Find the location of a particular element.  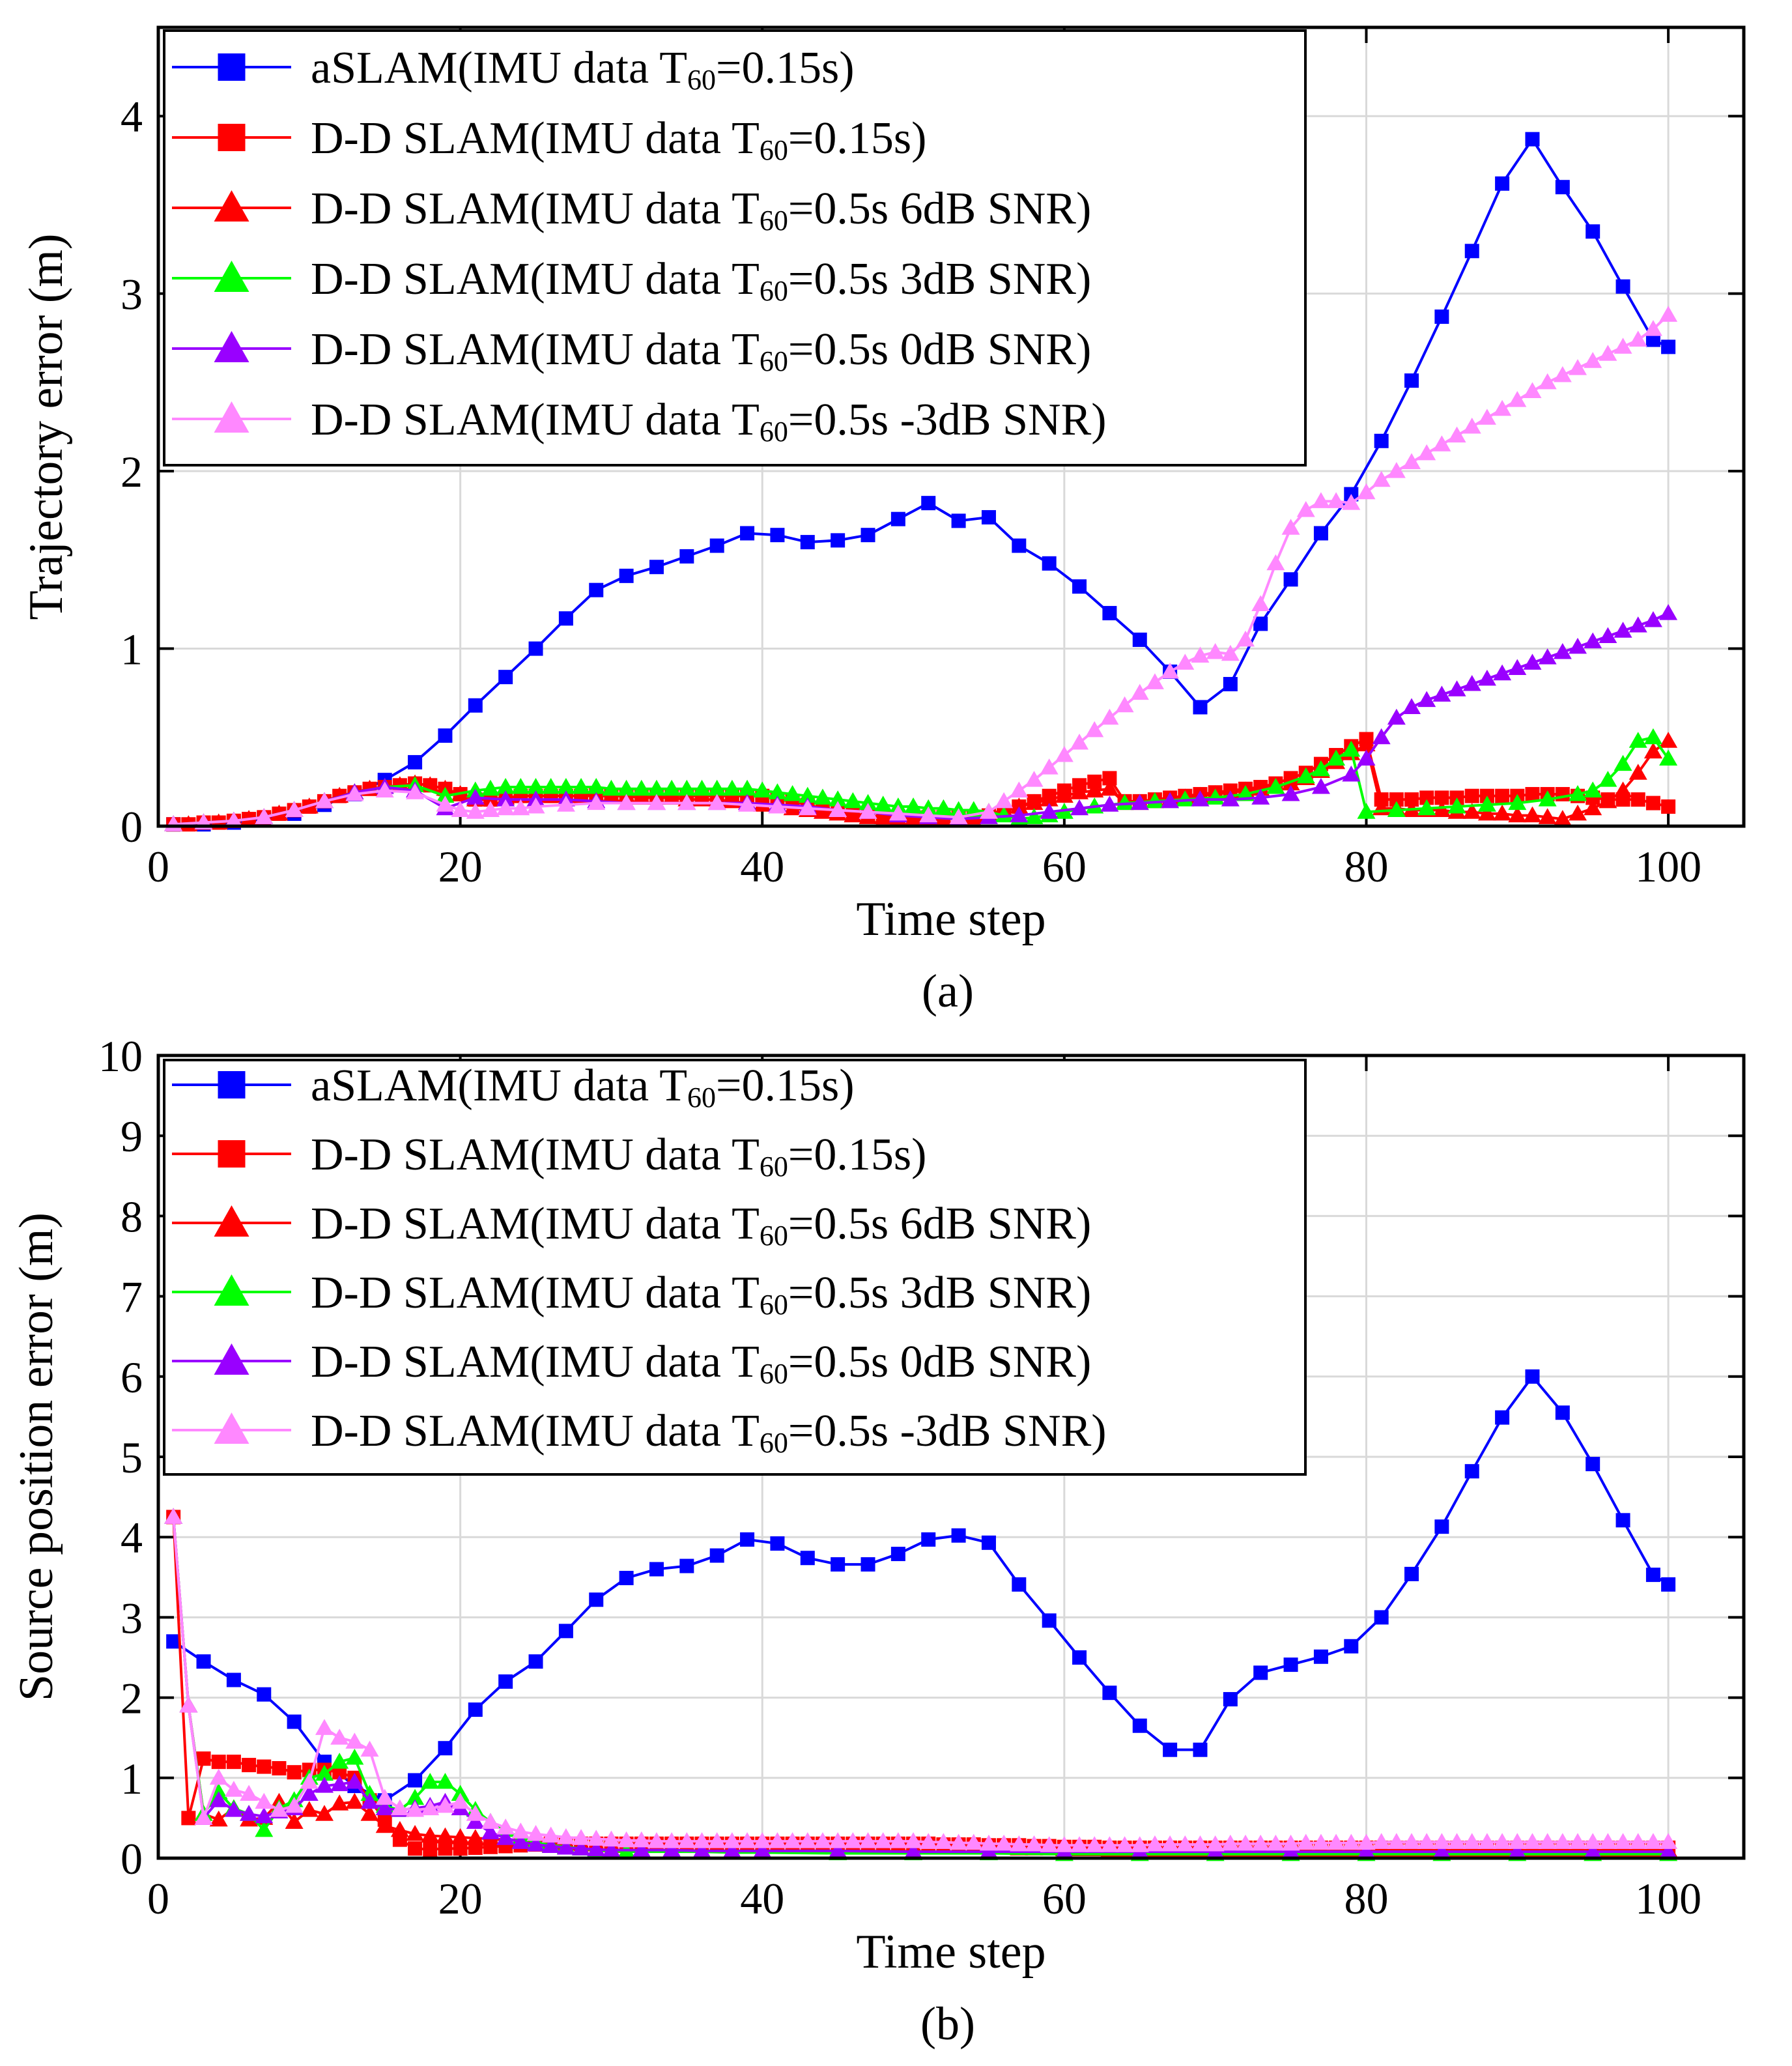

x-tick-label: 0 is located at coordinates (158, 1898).